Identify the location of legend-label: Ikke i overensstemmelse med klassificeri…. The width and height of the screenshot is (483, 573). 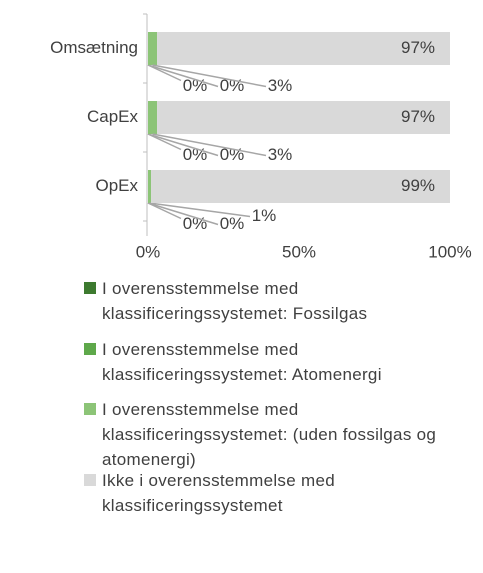
(218, 493).